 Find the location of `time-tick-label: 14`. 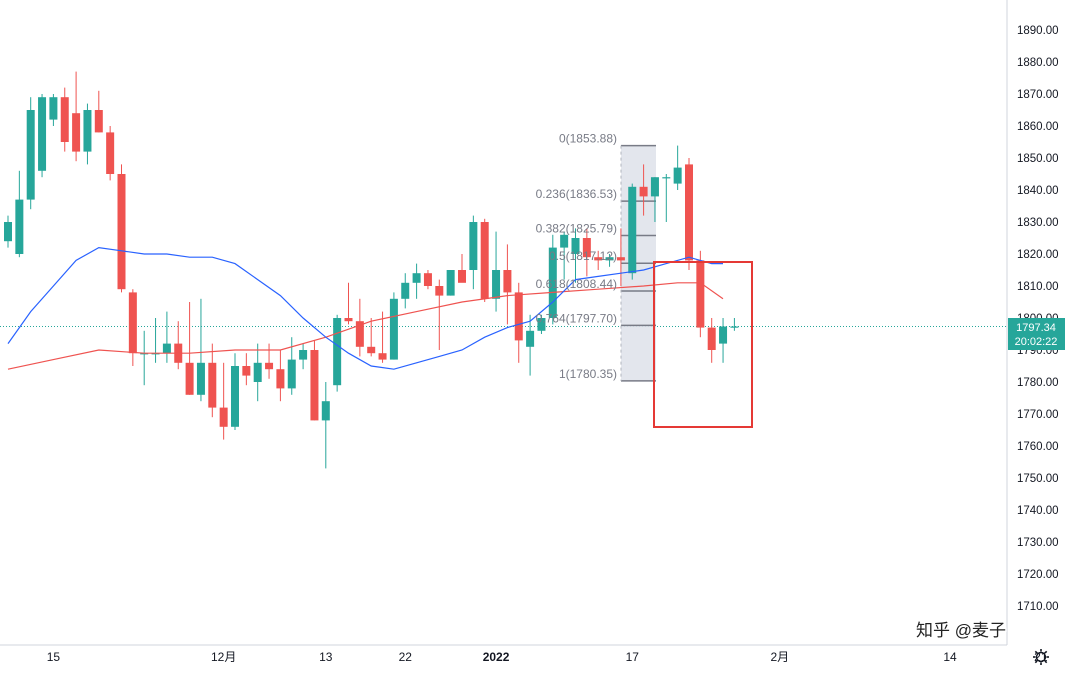

time-tick-label: 14 is located at coordinates (950, 657).